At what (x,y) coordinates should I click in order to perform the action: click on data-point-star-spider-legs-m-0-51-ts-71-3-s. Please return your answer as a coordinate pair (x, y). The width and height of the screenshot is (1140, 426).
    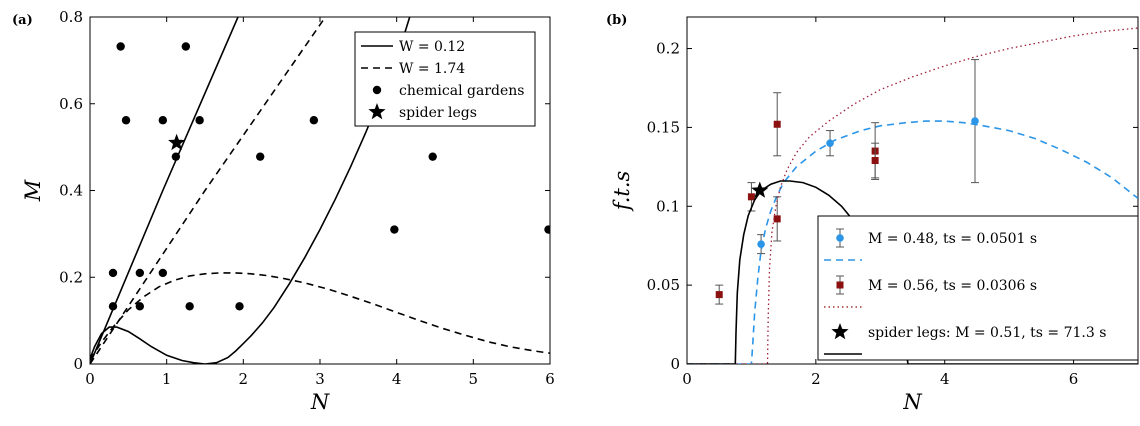
    Looking at the image, I should click on (760, 189).